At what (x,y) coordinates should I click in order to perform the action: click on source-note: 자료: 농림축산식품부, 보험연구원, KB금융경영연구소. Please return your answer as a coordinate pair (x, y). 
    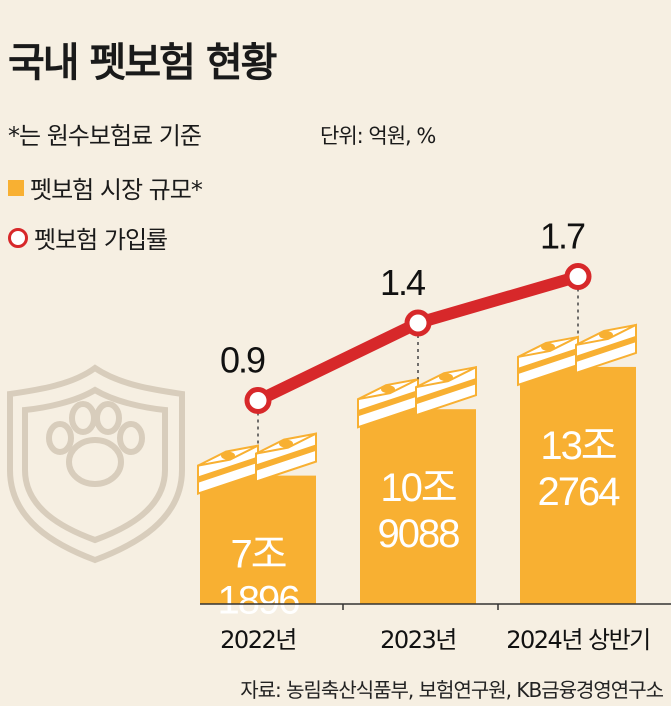
    Looking at the image, I should click on (452, 690).